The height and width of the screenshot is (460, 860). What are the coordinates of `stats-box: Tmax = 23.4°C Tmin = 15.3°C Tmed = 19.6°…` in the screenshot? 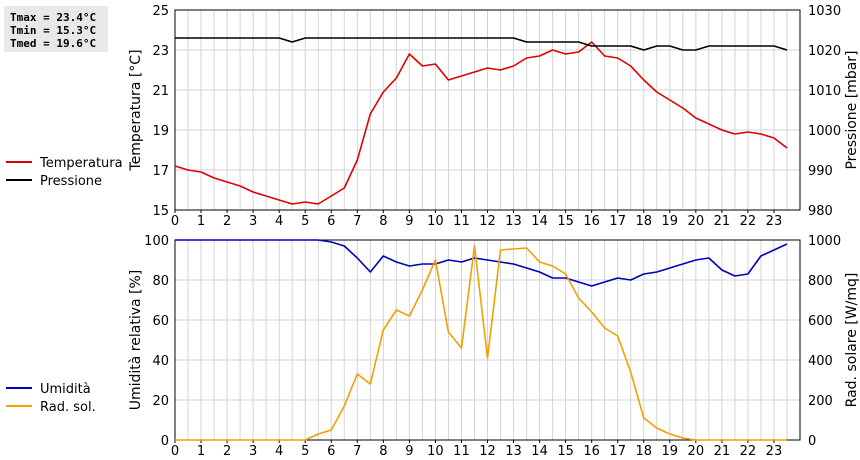 It's located at (56, 29).